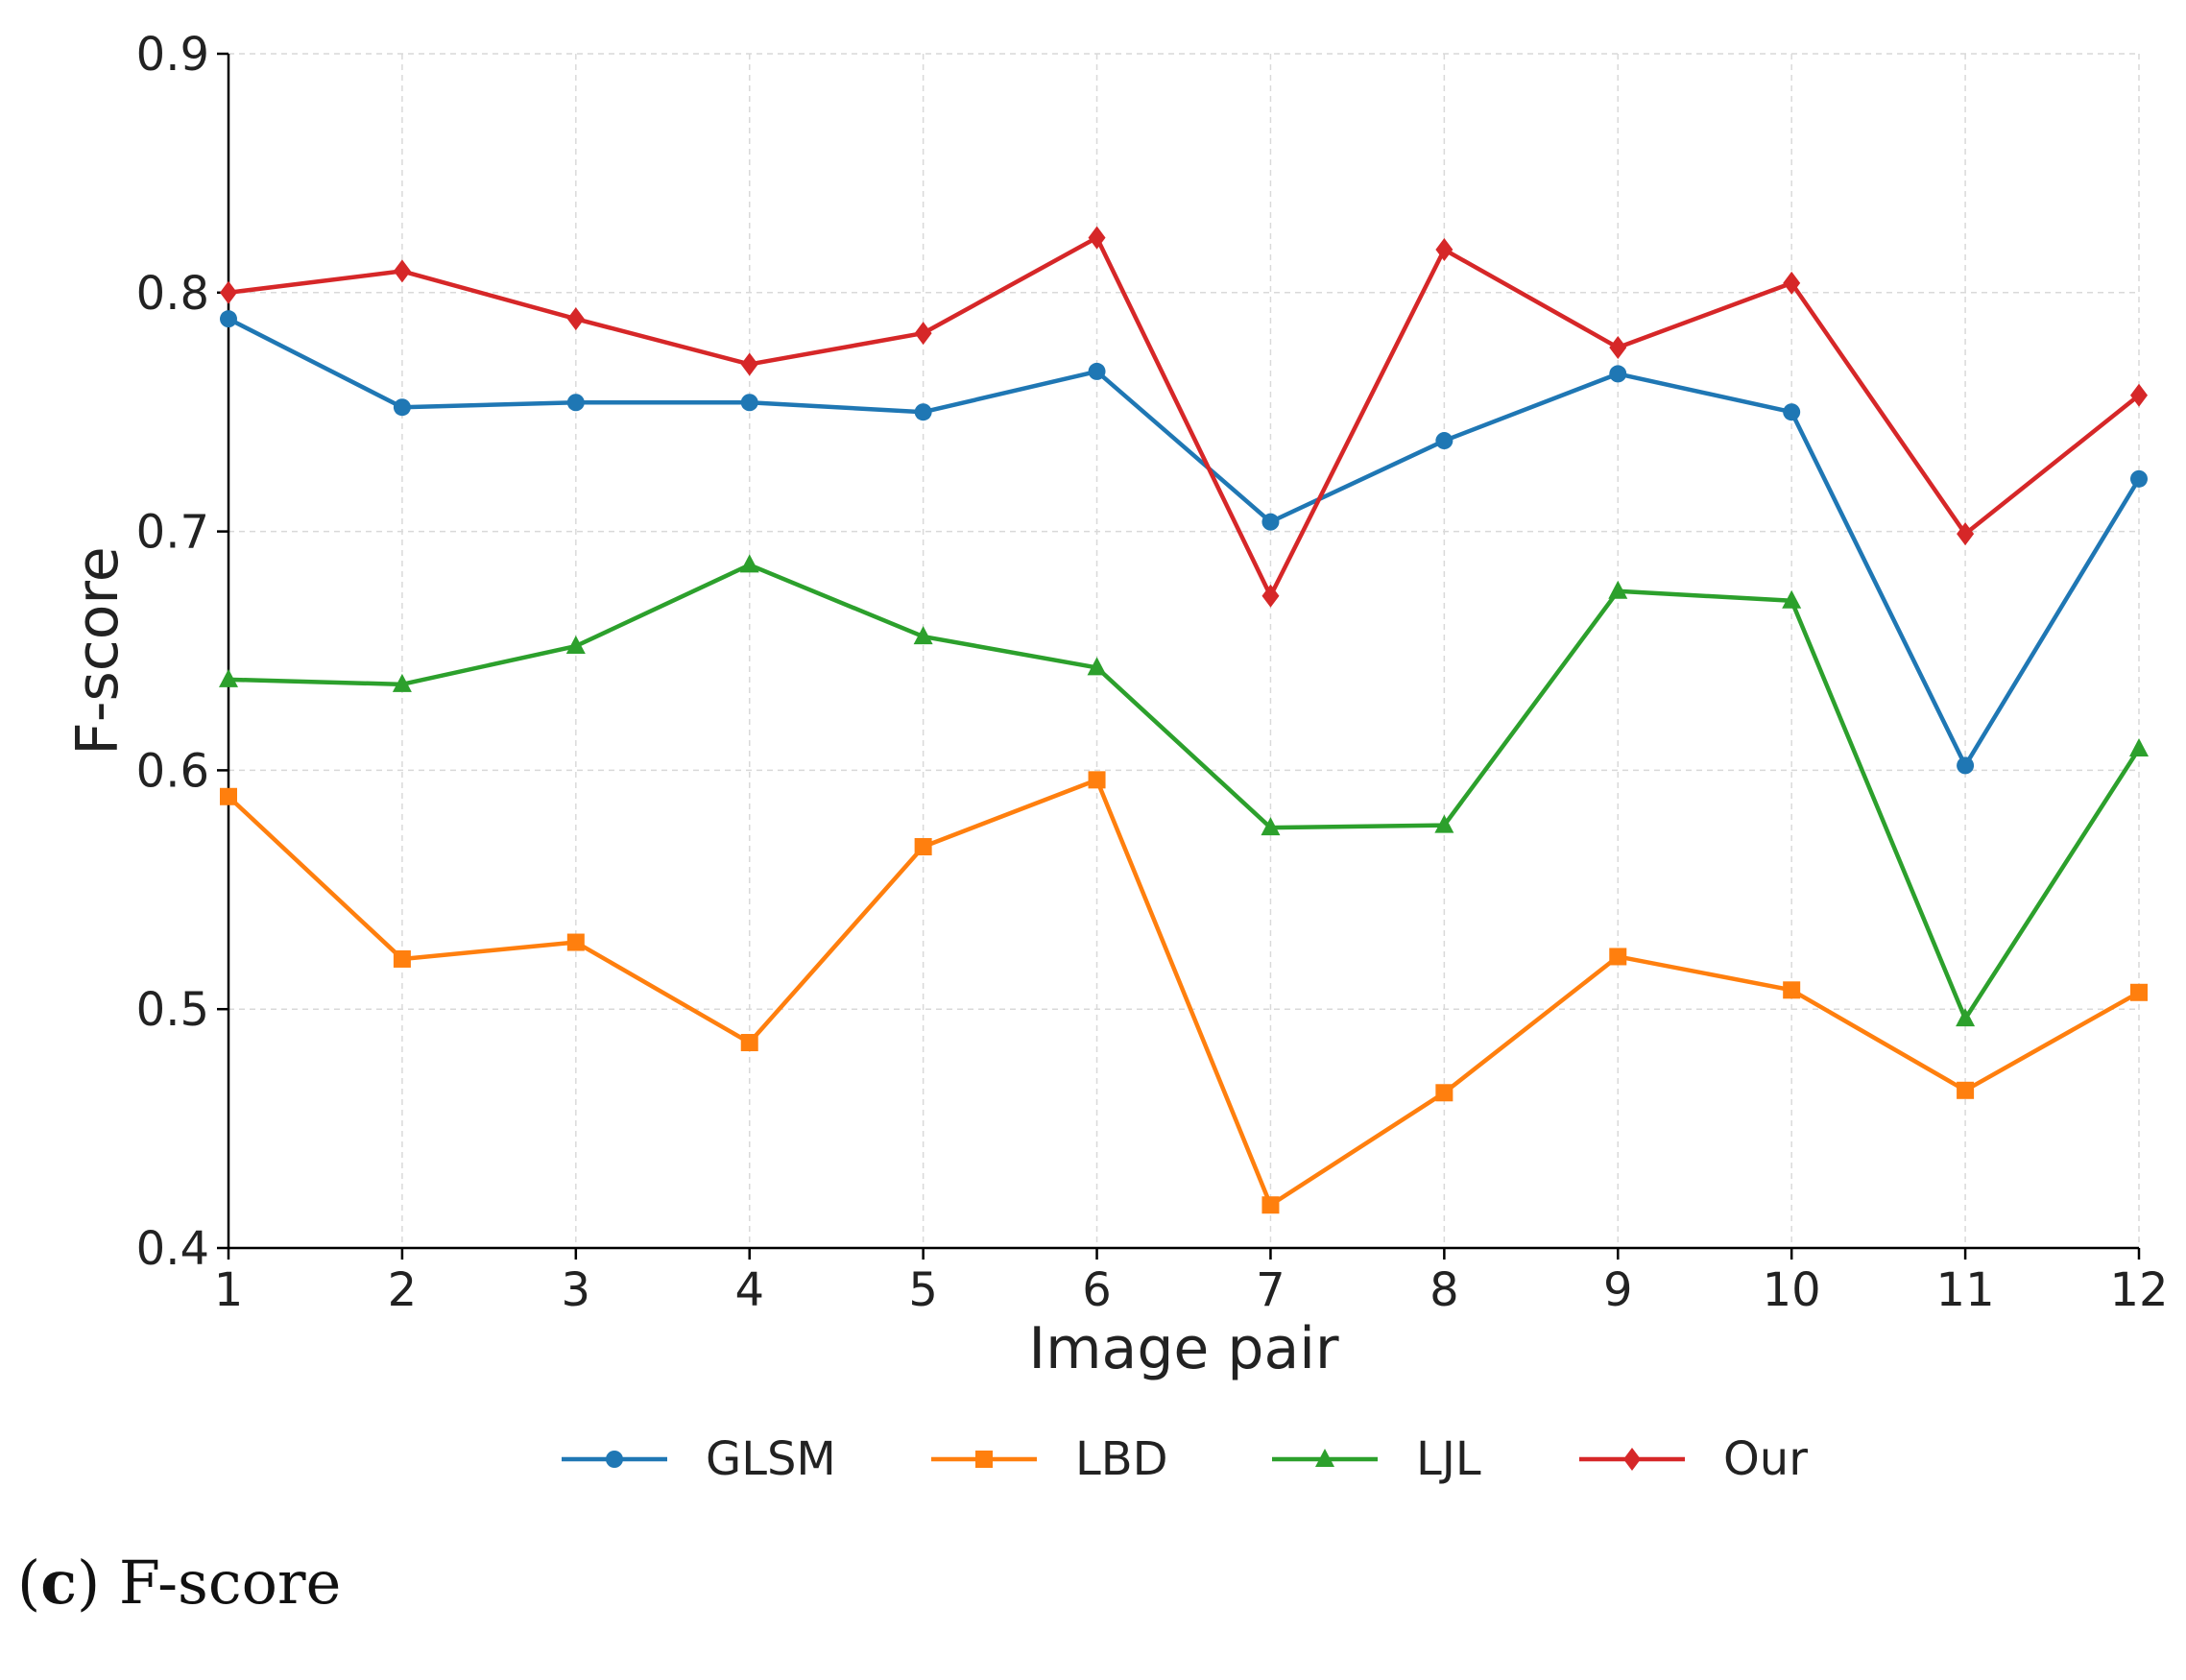 The width and height of the screenshot is (2186, 1680). I want to click on x-tick-label: 7, so click(1270, 1290).